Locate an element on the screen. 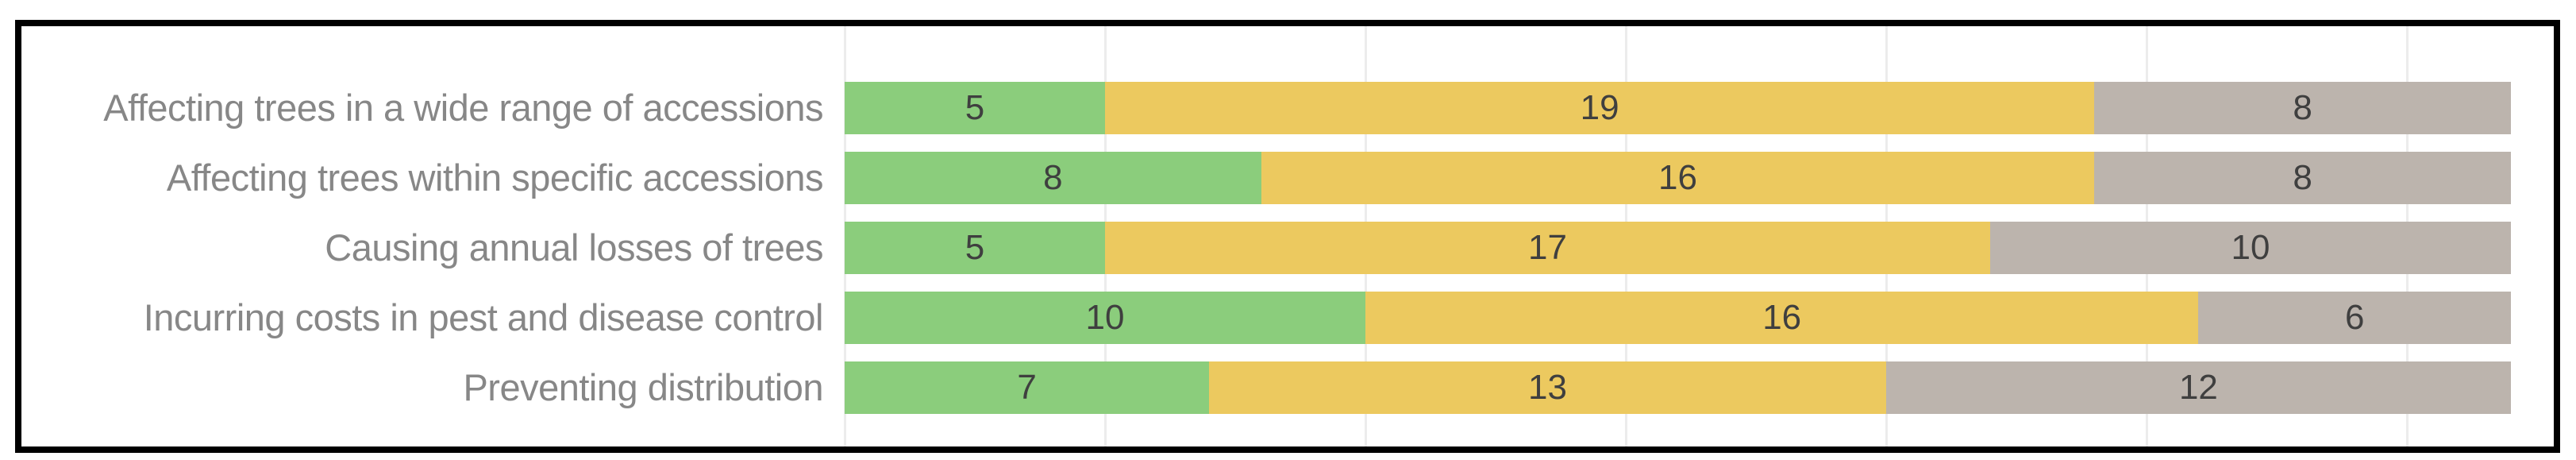 Image resolution: width=2576 pixels, height=460 pixels. bar-segment-gray: 12 is located at coordinates (2198, 387).